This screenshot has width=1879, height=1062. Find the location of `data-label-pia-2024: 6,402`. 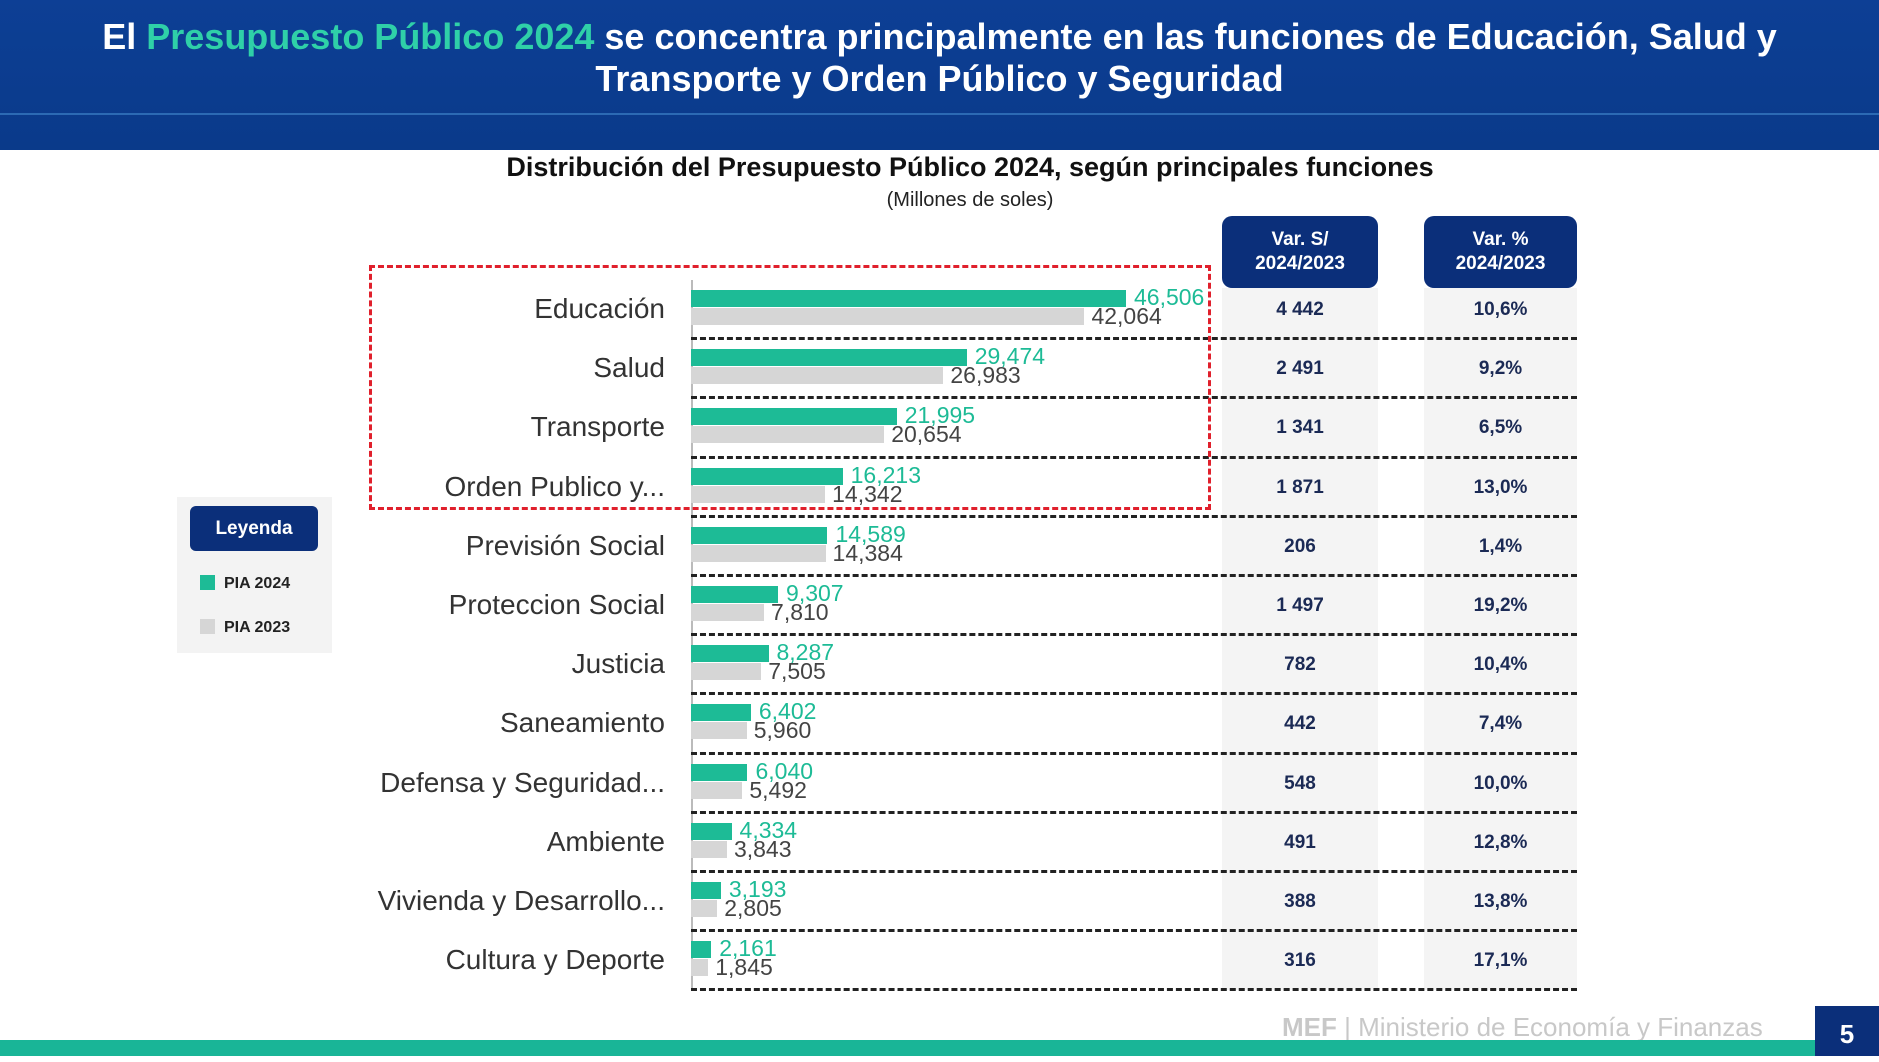

data-label-pia-2024: 6,402 is located at coordinates (787, 711).